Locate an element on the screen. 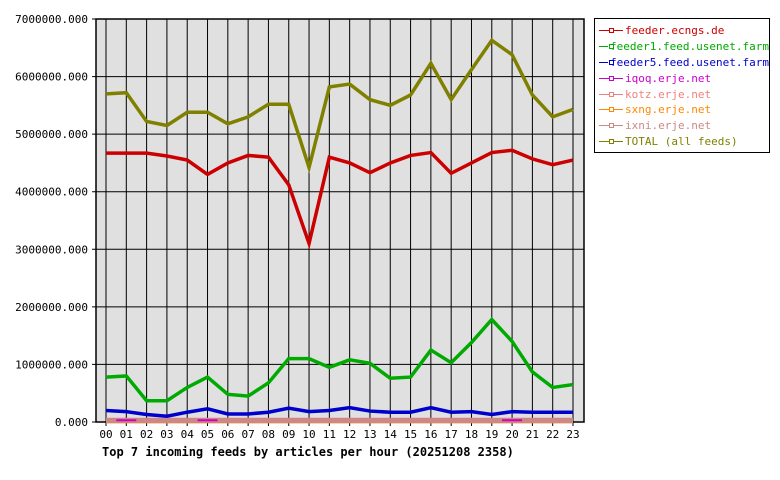 Image resolution: width=780 pixels, height=480 pixels. svg-text: 06 is located at coordinates (227, 434).